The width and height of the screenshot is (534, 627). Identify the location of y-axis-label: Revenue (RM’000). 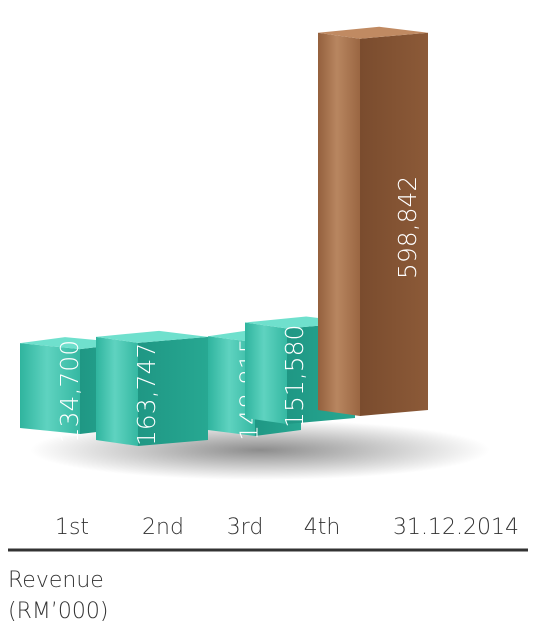
(58, 596).